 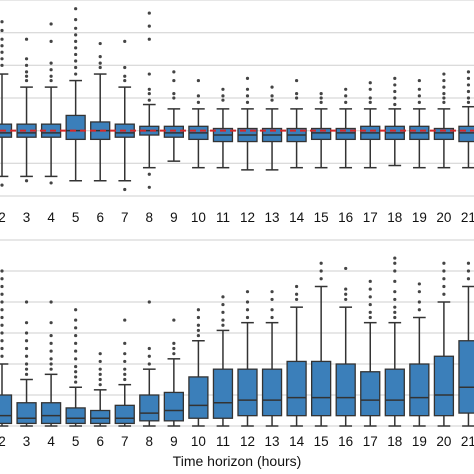 What do you see at coordinates (237, 461) in the screenshot?
I see `x-axis-title: Time horizon (hours)` at bounding box center [237, 461].